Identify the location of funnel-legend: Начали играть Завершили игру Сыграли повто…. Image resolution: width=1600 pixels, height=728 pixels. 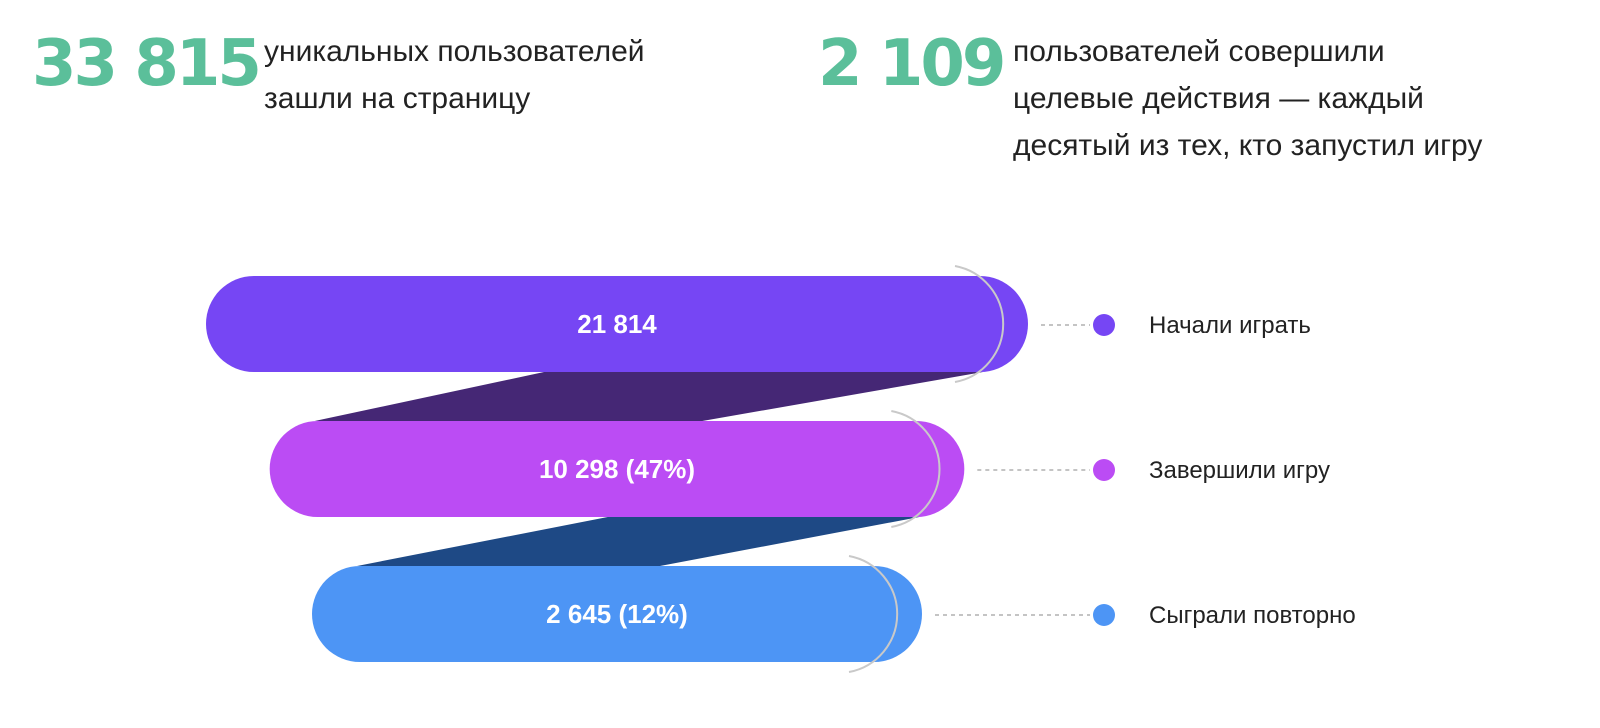
(1145, 470).